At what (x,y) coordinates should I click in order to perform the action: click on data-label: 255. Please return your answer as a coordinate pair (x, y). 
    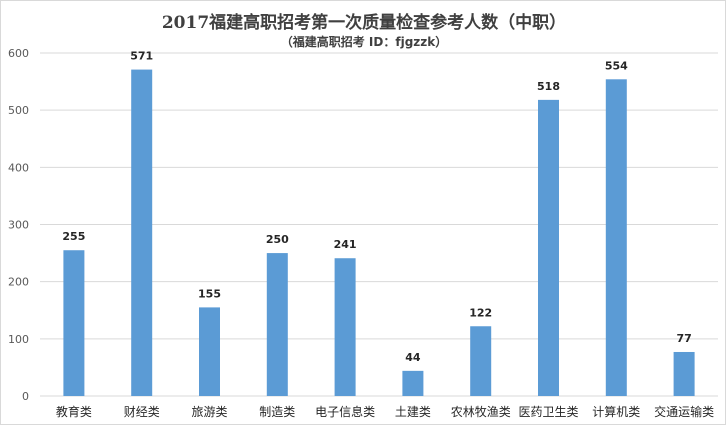
    Looking at the image, I should click on (73, 236).